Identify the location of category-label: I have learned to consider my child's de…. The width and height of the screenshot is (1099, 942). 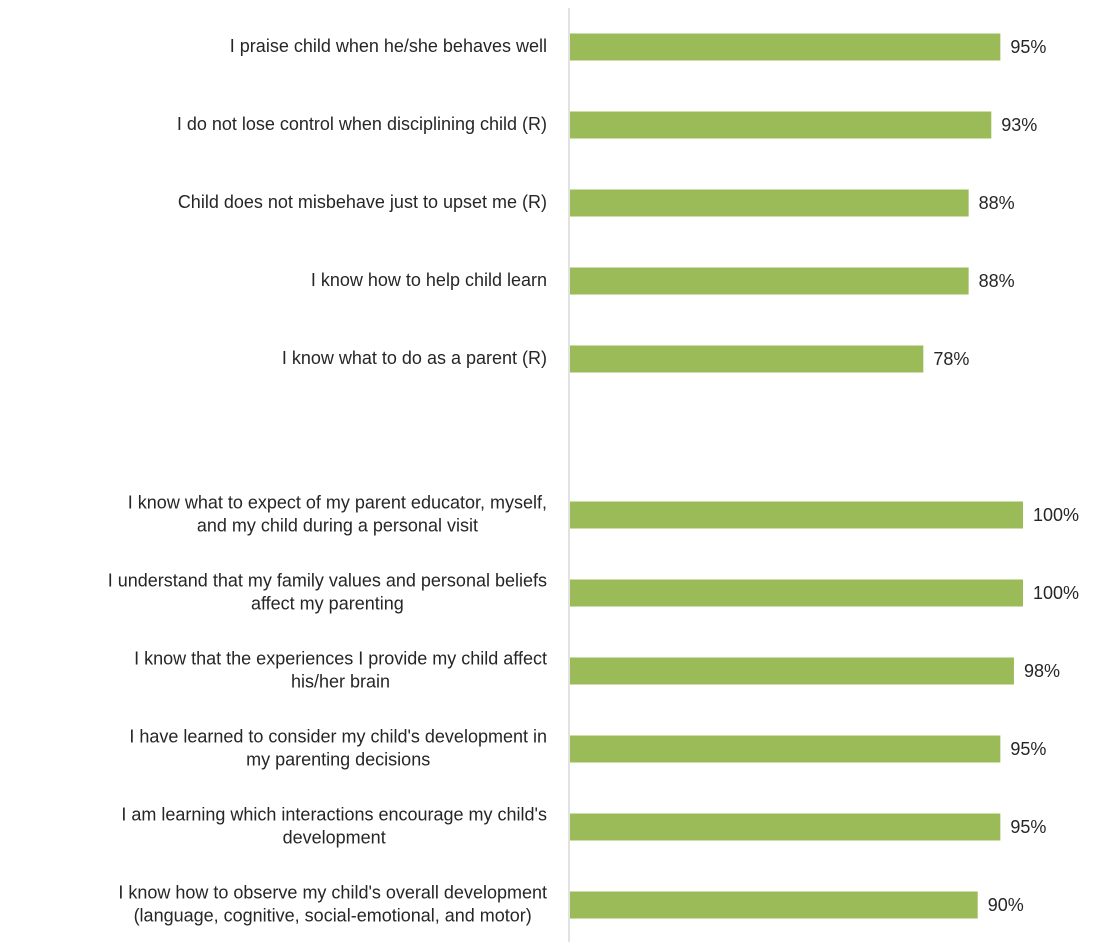
(338, 747).